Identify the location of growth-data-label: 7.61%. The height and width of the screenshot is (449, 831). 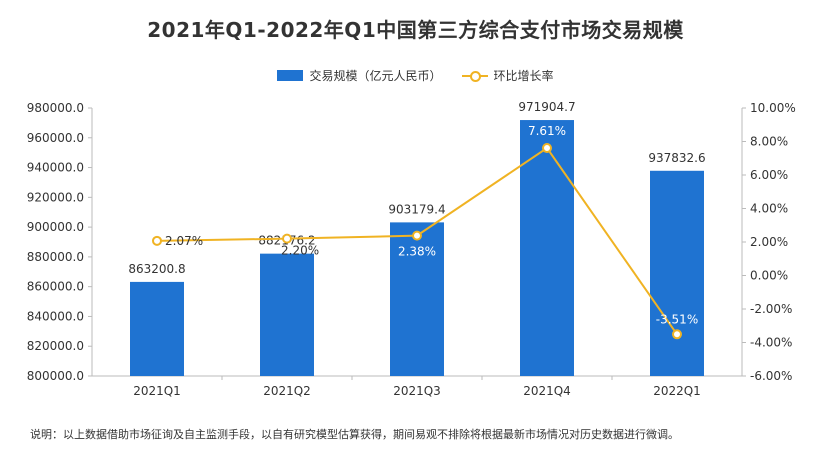
(547, 131).